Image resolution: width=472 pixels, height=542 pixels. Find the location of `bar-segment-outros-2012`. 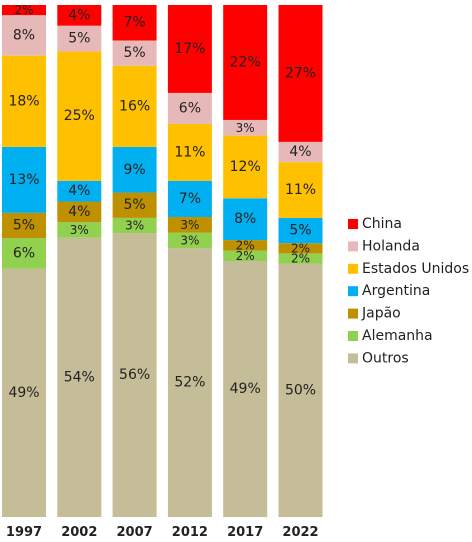

bar-segment-outros-2012 is located at coordinates (189, 382).